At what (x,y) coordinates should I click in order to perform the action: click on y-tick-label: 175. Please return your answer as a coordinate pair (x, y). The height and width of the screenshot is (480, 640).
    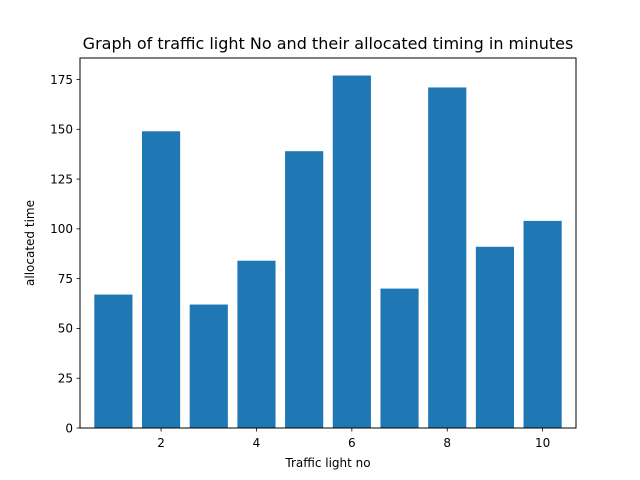
    Looking at the image, I should click on (61, 80).